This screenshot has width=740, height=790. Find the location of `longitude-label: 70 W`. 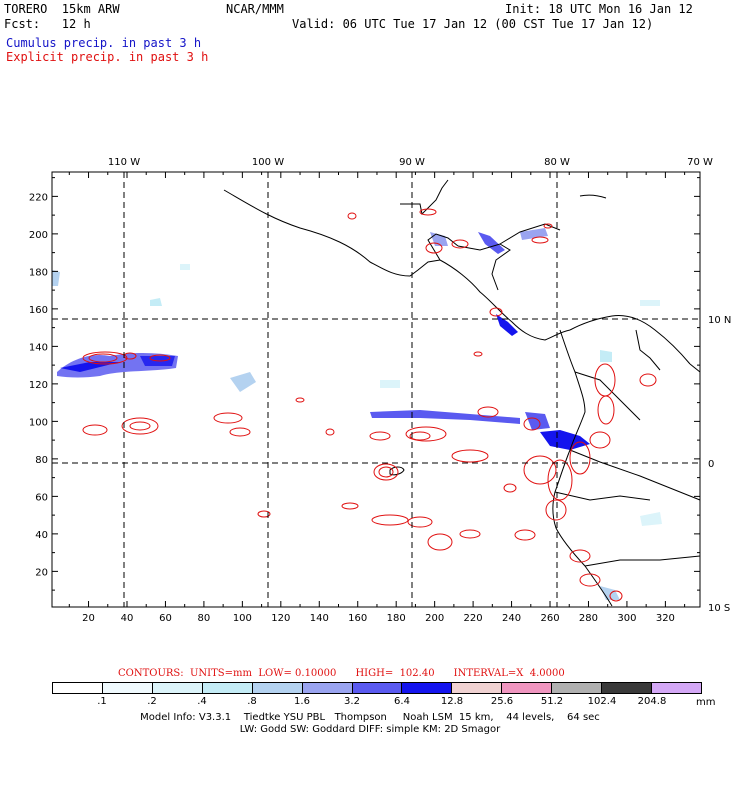

longitude-label: 70 W is located at coordinates (700, 162).